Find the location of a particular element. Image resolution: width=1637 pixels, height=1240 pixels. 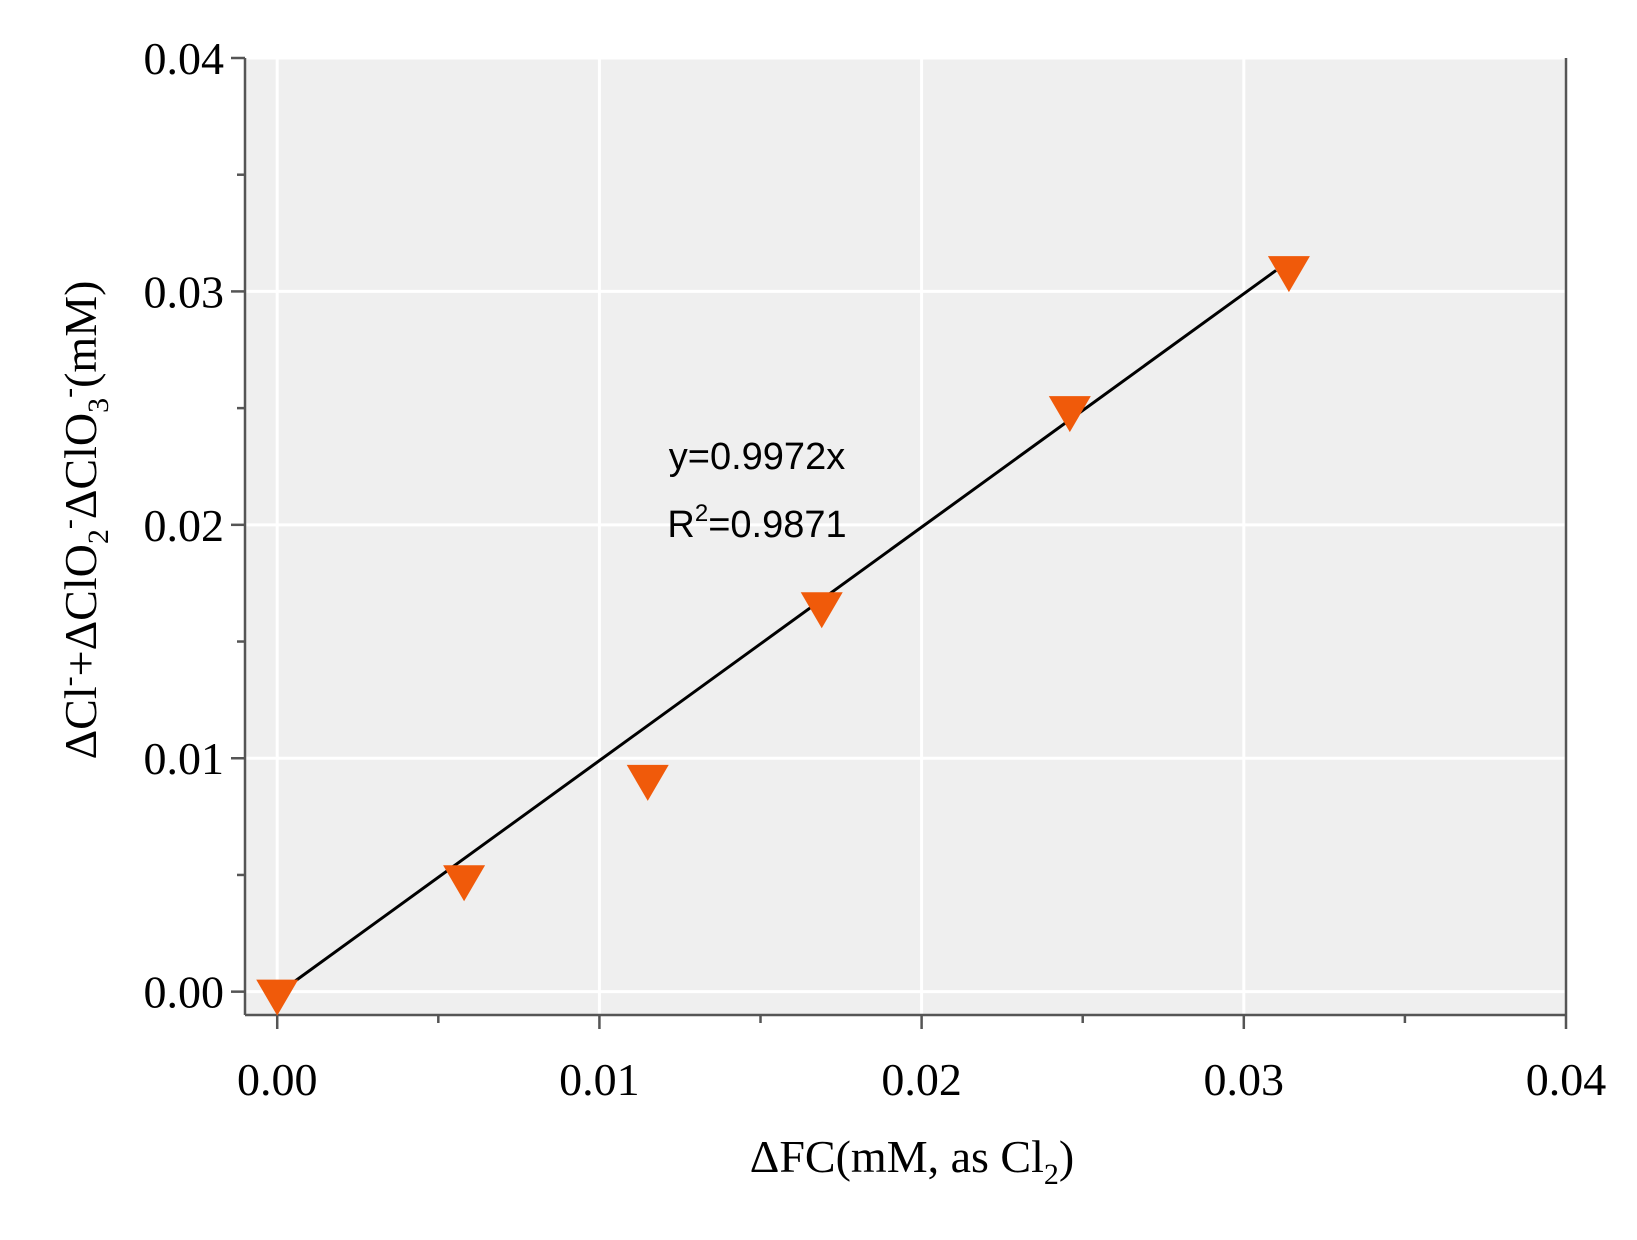

x-tick-label-3: 0.03 is located at coordinates (1244, 1079).